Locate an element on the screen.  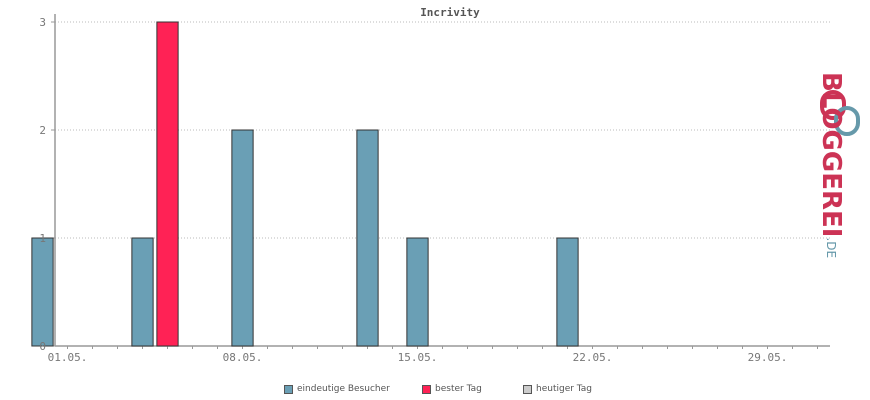
x-tick-label: 15.05. is located at coordinates (418, 357).